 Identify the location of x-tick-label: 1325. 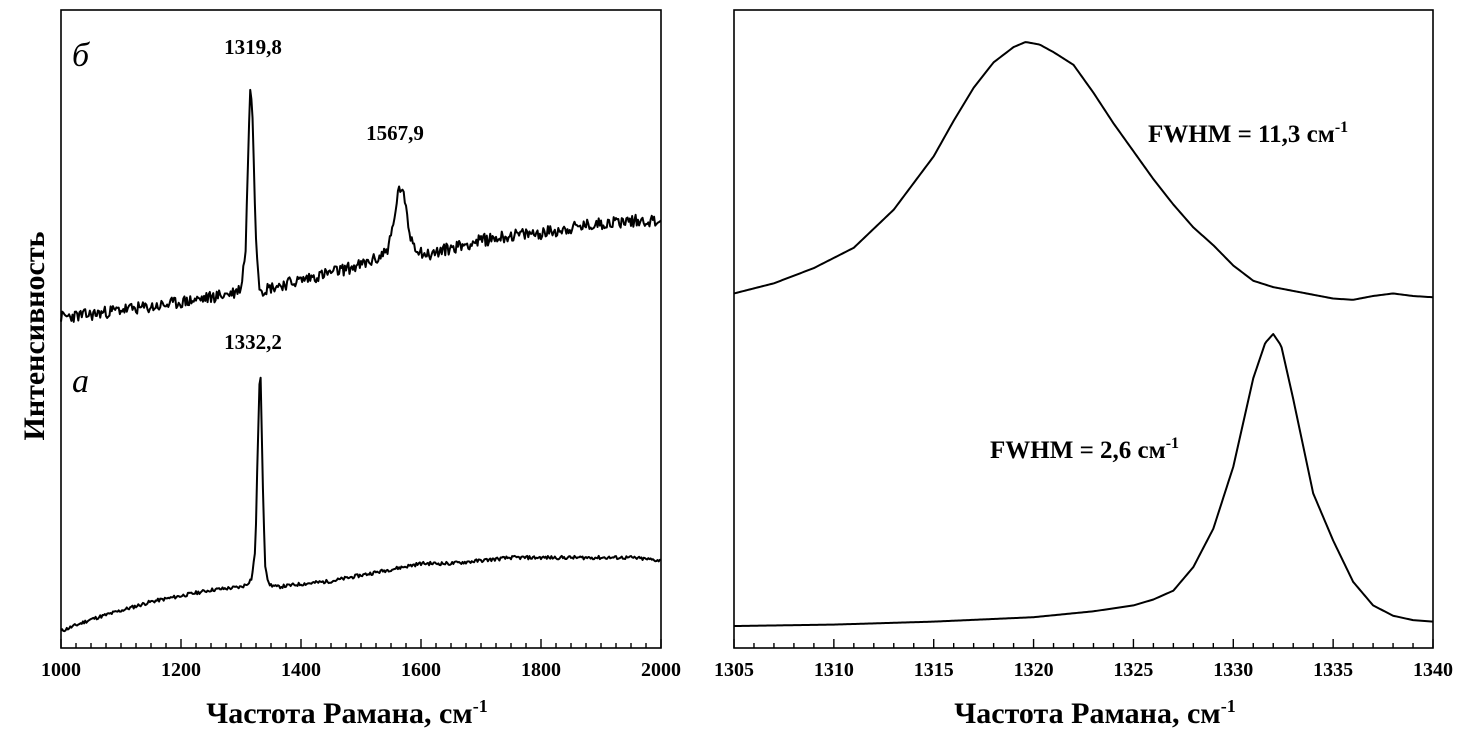
(1133, 670).